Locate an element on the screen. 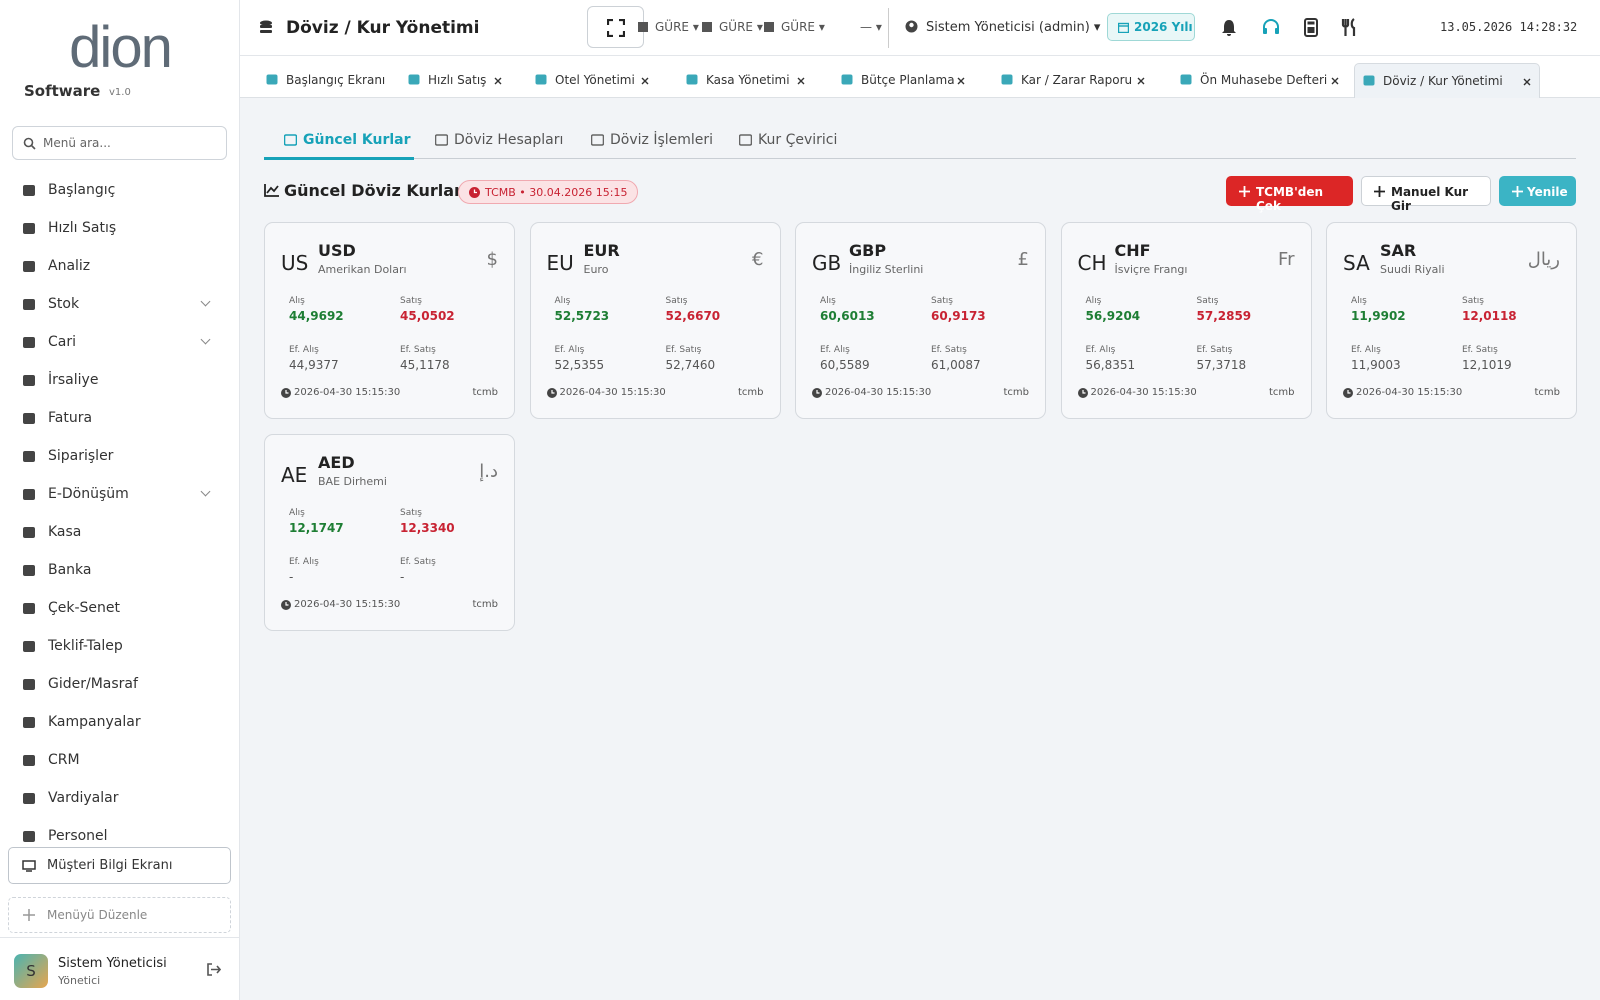 The height and width of the screenshot is (1000, 1600). tab: Kar / Zarar Raporu is located at coordinates (1073, 80).